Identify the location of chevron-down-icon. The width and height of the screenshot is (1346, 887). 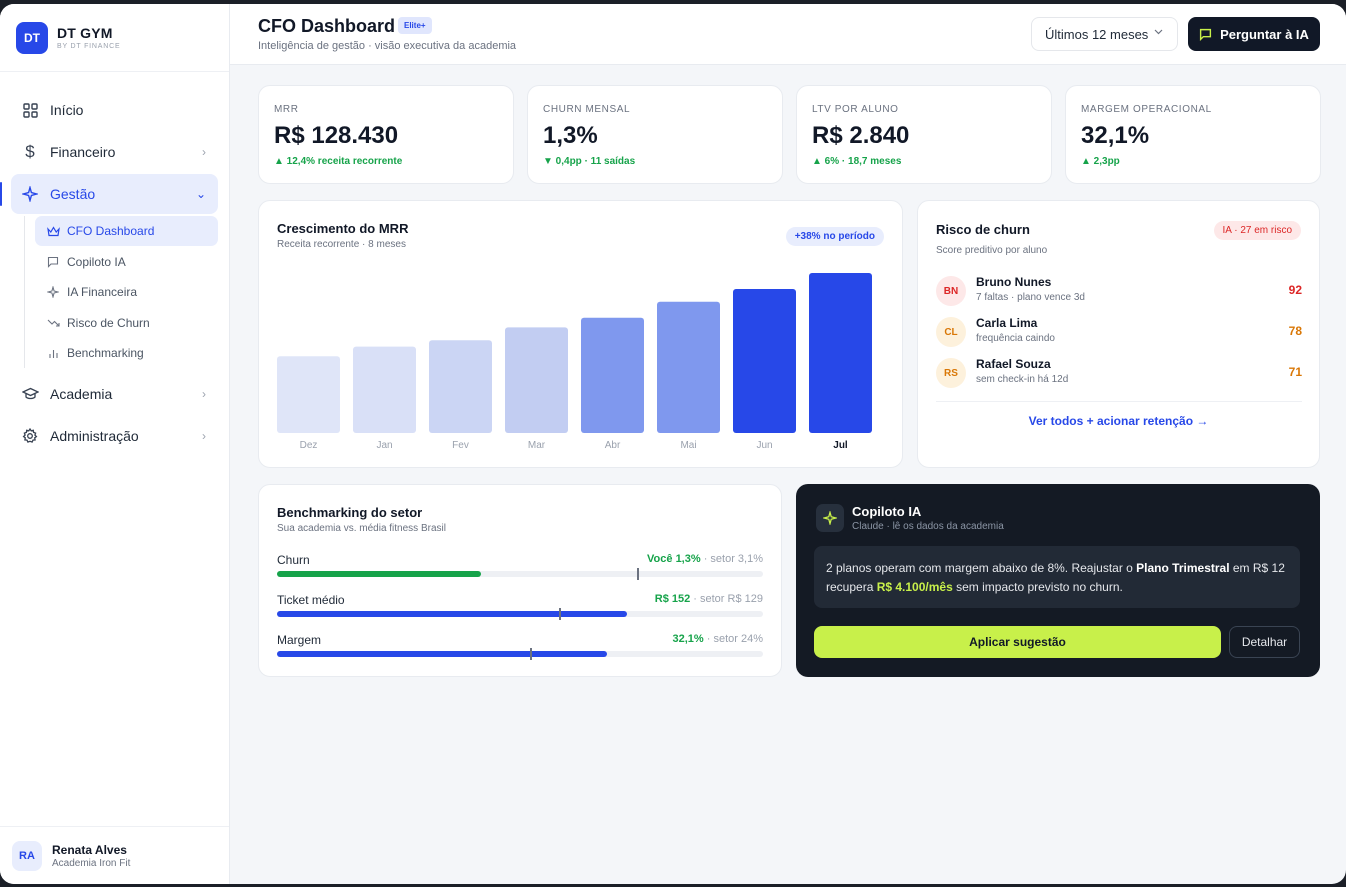
(1158, 32).